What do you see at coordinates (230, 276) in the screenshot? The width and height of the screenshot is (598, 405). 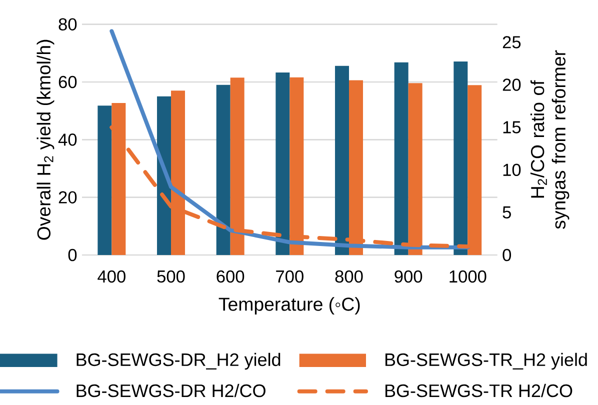 I see `x-tick-label: 600` at bounding box center [230, 276].